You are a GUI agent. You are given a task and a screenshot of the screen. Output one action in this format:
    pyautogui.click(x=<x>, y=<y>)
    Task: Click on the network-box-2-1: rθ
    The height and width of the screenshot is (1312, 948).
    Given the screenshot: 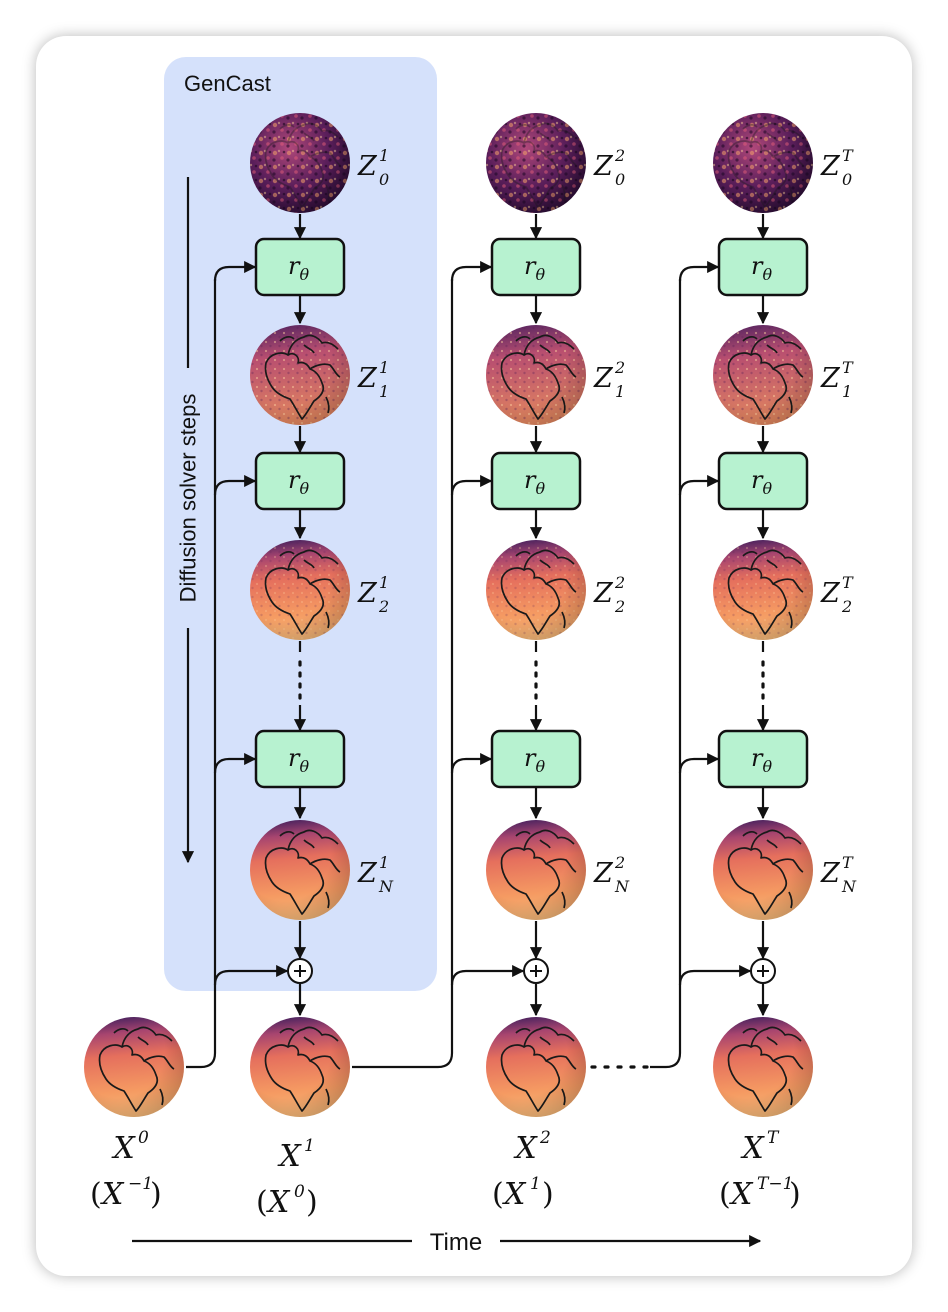 What is the action you would take?
    pyautogui.click(x=536, y=481)
    